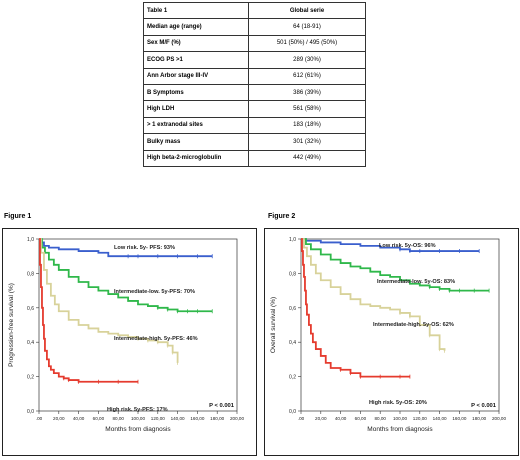  What do you see at coordinates (307, 158) in the screenshot?
I see `row-value: 442 (49%)` at bounding box center [307, 158].